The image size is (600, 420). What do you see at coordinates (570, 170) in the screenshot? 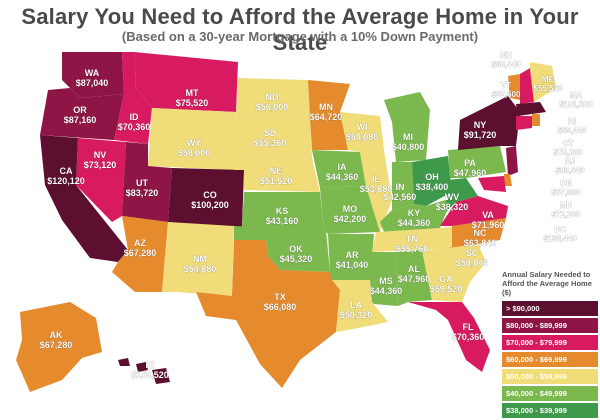
I see `state-salary-nj: $89,640` at bounding box center [570, 170].